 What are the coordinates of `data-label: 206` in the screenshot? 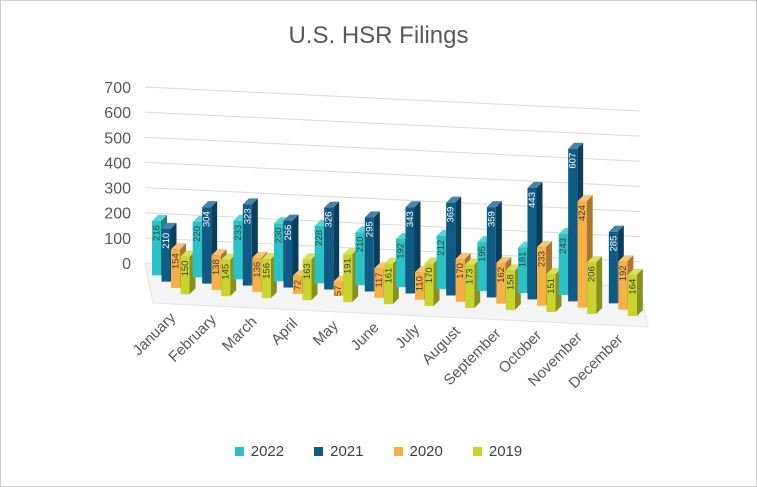 It's located at (592, 274).